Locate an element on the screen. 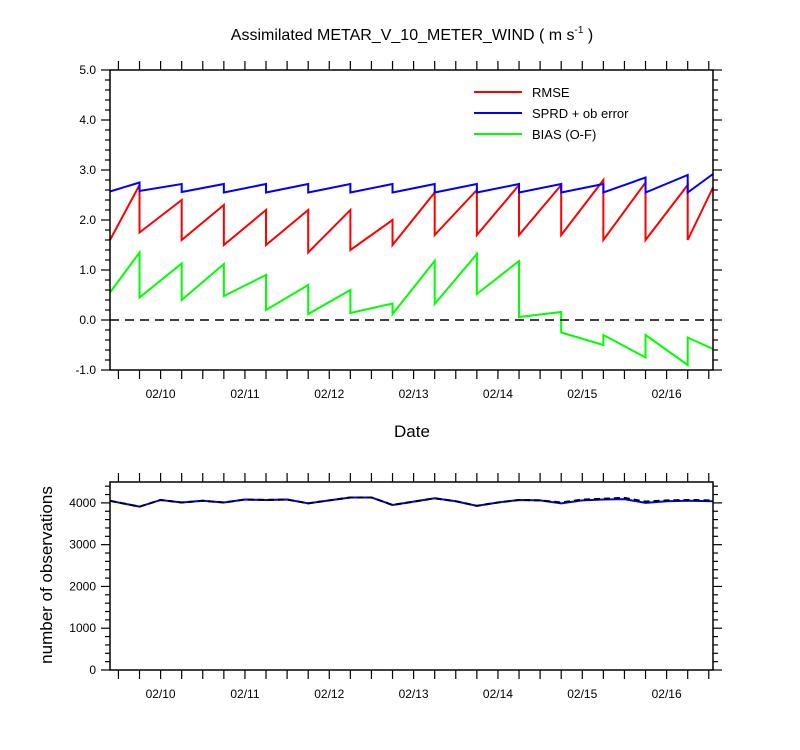  y-tick-label: 5.0 is located at coordinates (87, 70).